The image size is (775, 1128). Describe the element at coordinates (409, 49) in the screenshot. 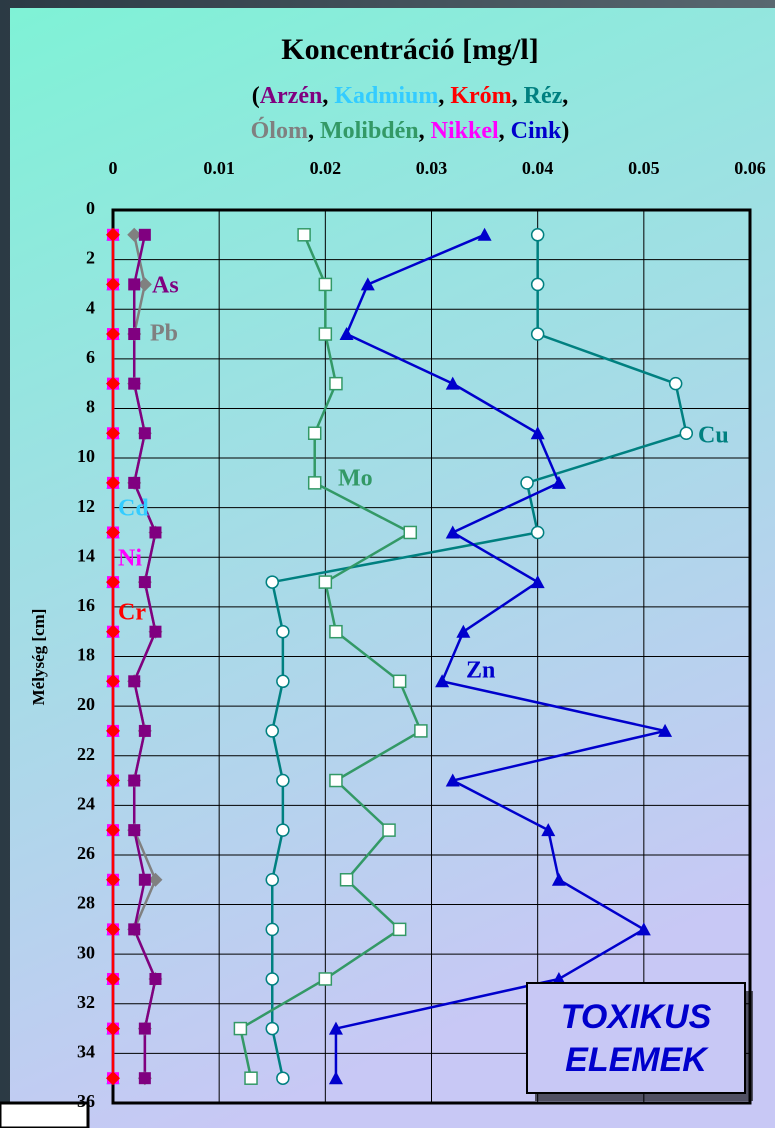

I see `chart-title: Koncentráció [mg/l]` at that location.